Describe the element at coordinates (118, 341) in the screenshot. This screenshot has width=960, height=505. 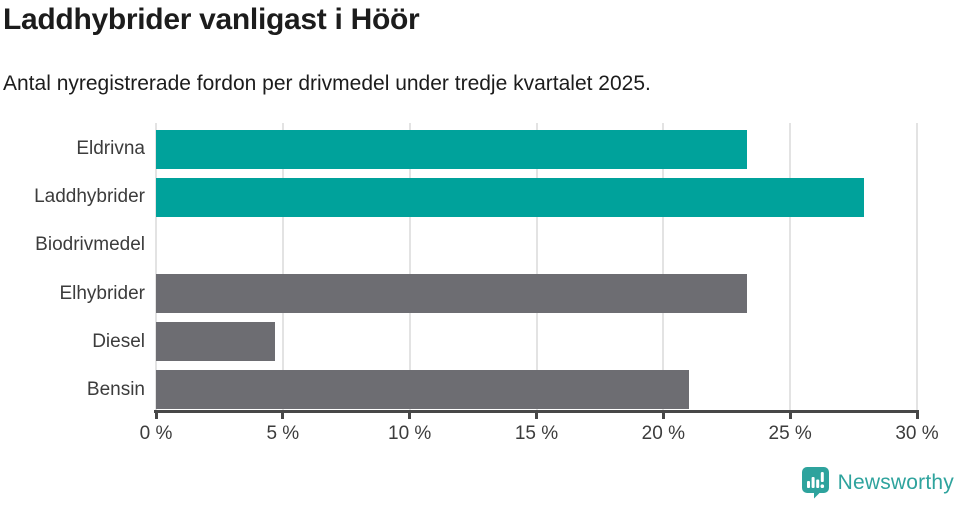
I see `category-label-diesel: Diesel` at that location.